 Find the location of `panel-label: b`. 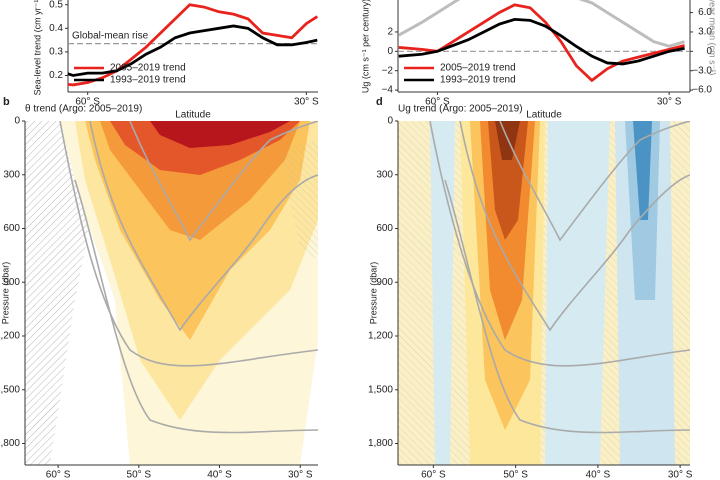

panel-label: b is located at coordinates (6, 102).